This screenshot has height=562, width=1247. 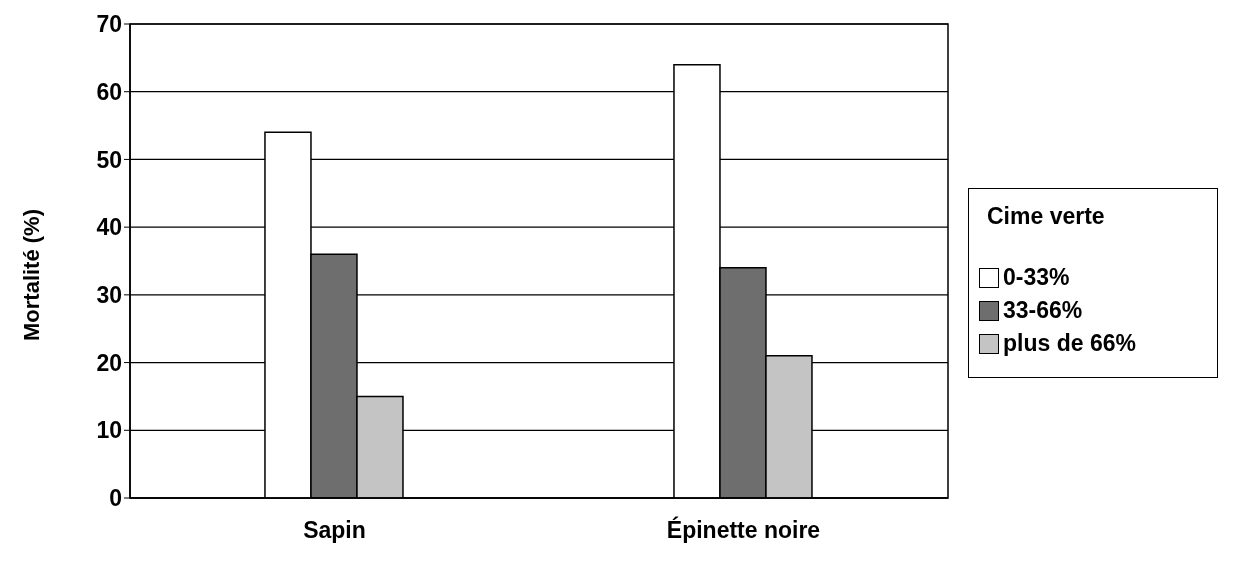 What do you see at coordinates (109, 295) in the screenshot?
I see `y-tick-label: 30` at bounding box center [109, 295].